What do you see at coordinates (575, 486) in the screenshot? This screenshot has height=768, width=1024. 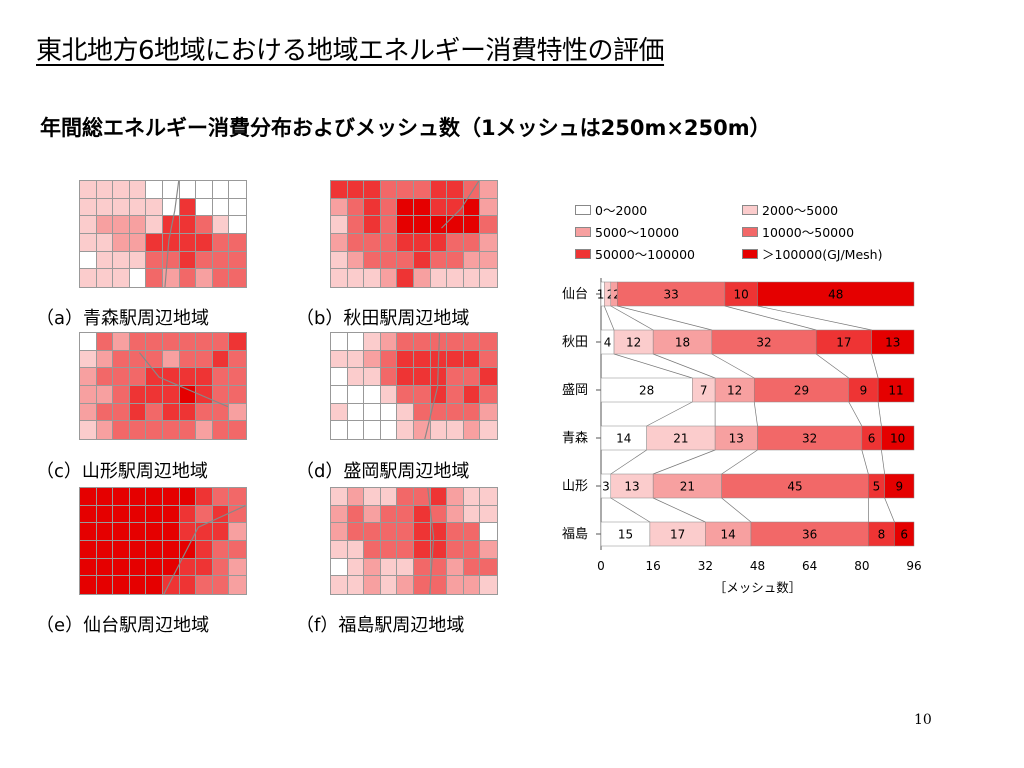 I see `category-label: 山形` at bounding box center [575, 486].